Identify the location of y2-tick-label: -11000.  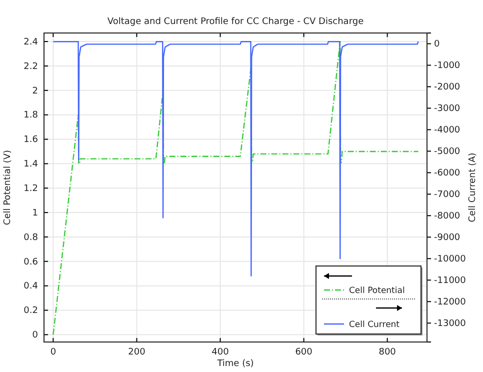
(450, 281).